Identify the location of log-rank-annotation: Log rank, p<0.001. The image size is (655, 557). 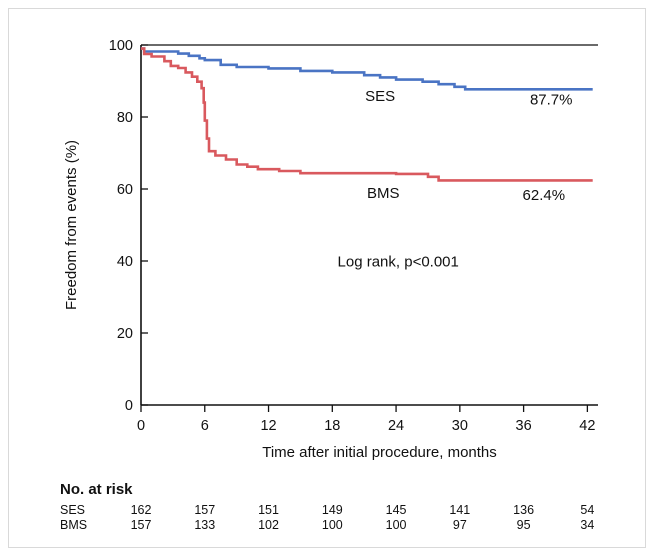
(398, 261).